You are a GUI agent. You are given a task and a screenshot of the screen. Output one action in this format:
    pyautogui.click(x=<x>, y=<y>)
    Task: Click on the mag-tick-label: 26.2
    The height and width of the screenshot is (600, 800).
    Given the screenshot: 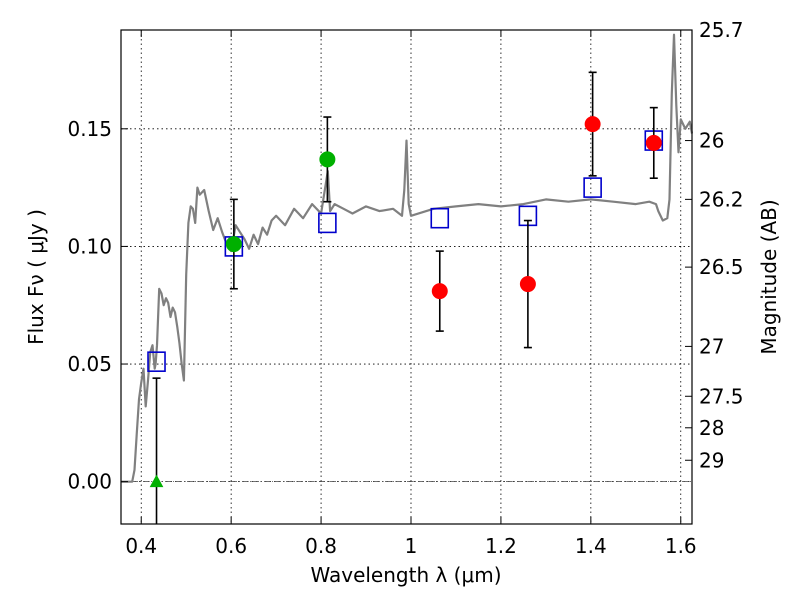 What is the action you would take?
    pyautogui.click(x=721, y=199)
    